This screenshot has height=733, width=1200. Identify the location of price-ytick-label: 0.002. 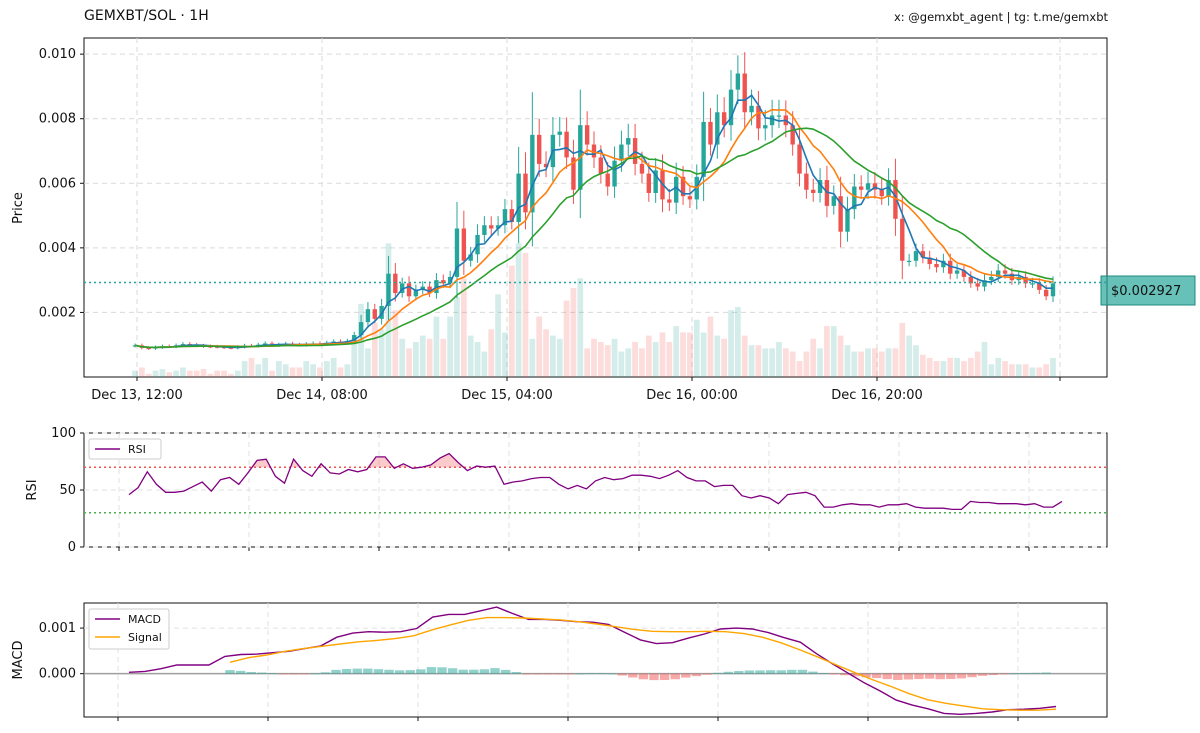
(57, 312).